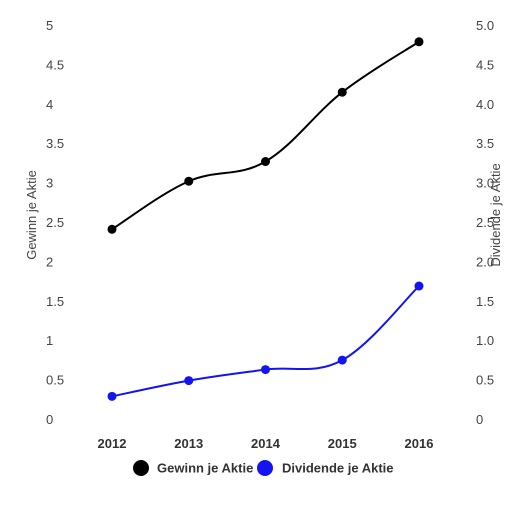 Image resolution: width=524 pixels, height=513 pixels. What do you see at coordinates (49, 183) in the screenshot?
I see `left-y-tick-label: 3` at bounding box center [49, 183].